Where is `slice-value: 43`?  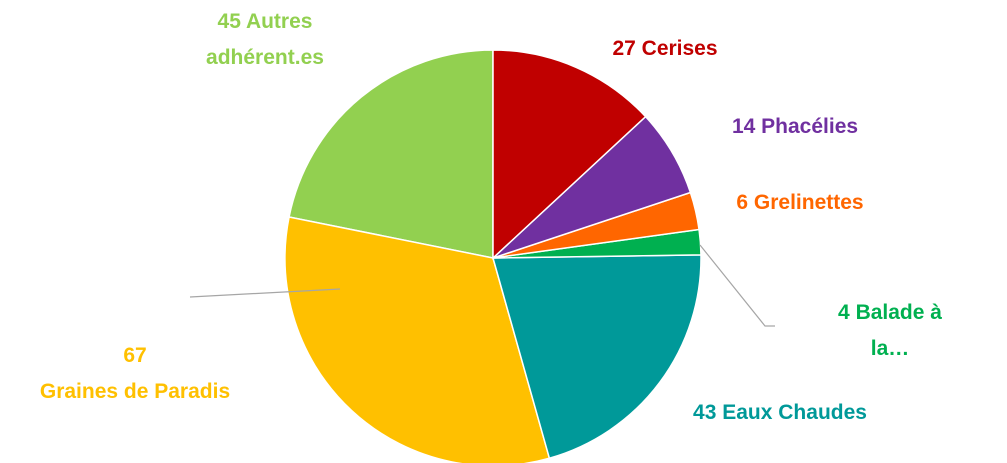 slice-value: 43 is located at coordinates (705, 412).